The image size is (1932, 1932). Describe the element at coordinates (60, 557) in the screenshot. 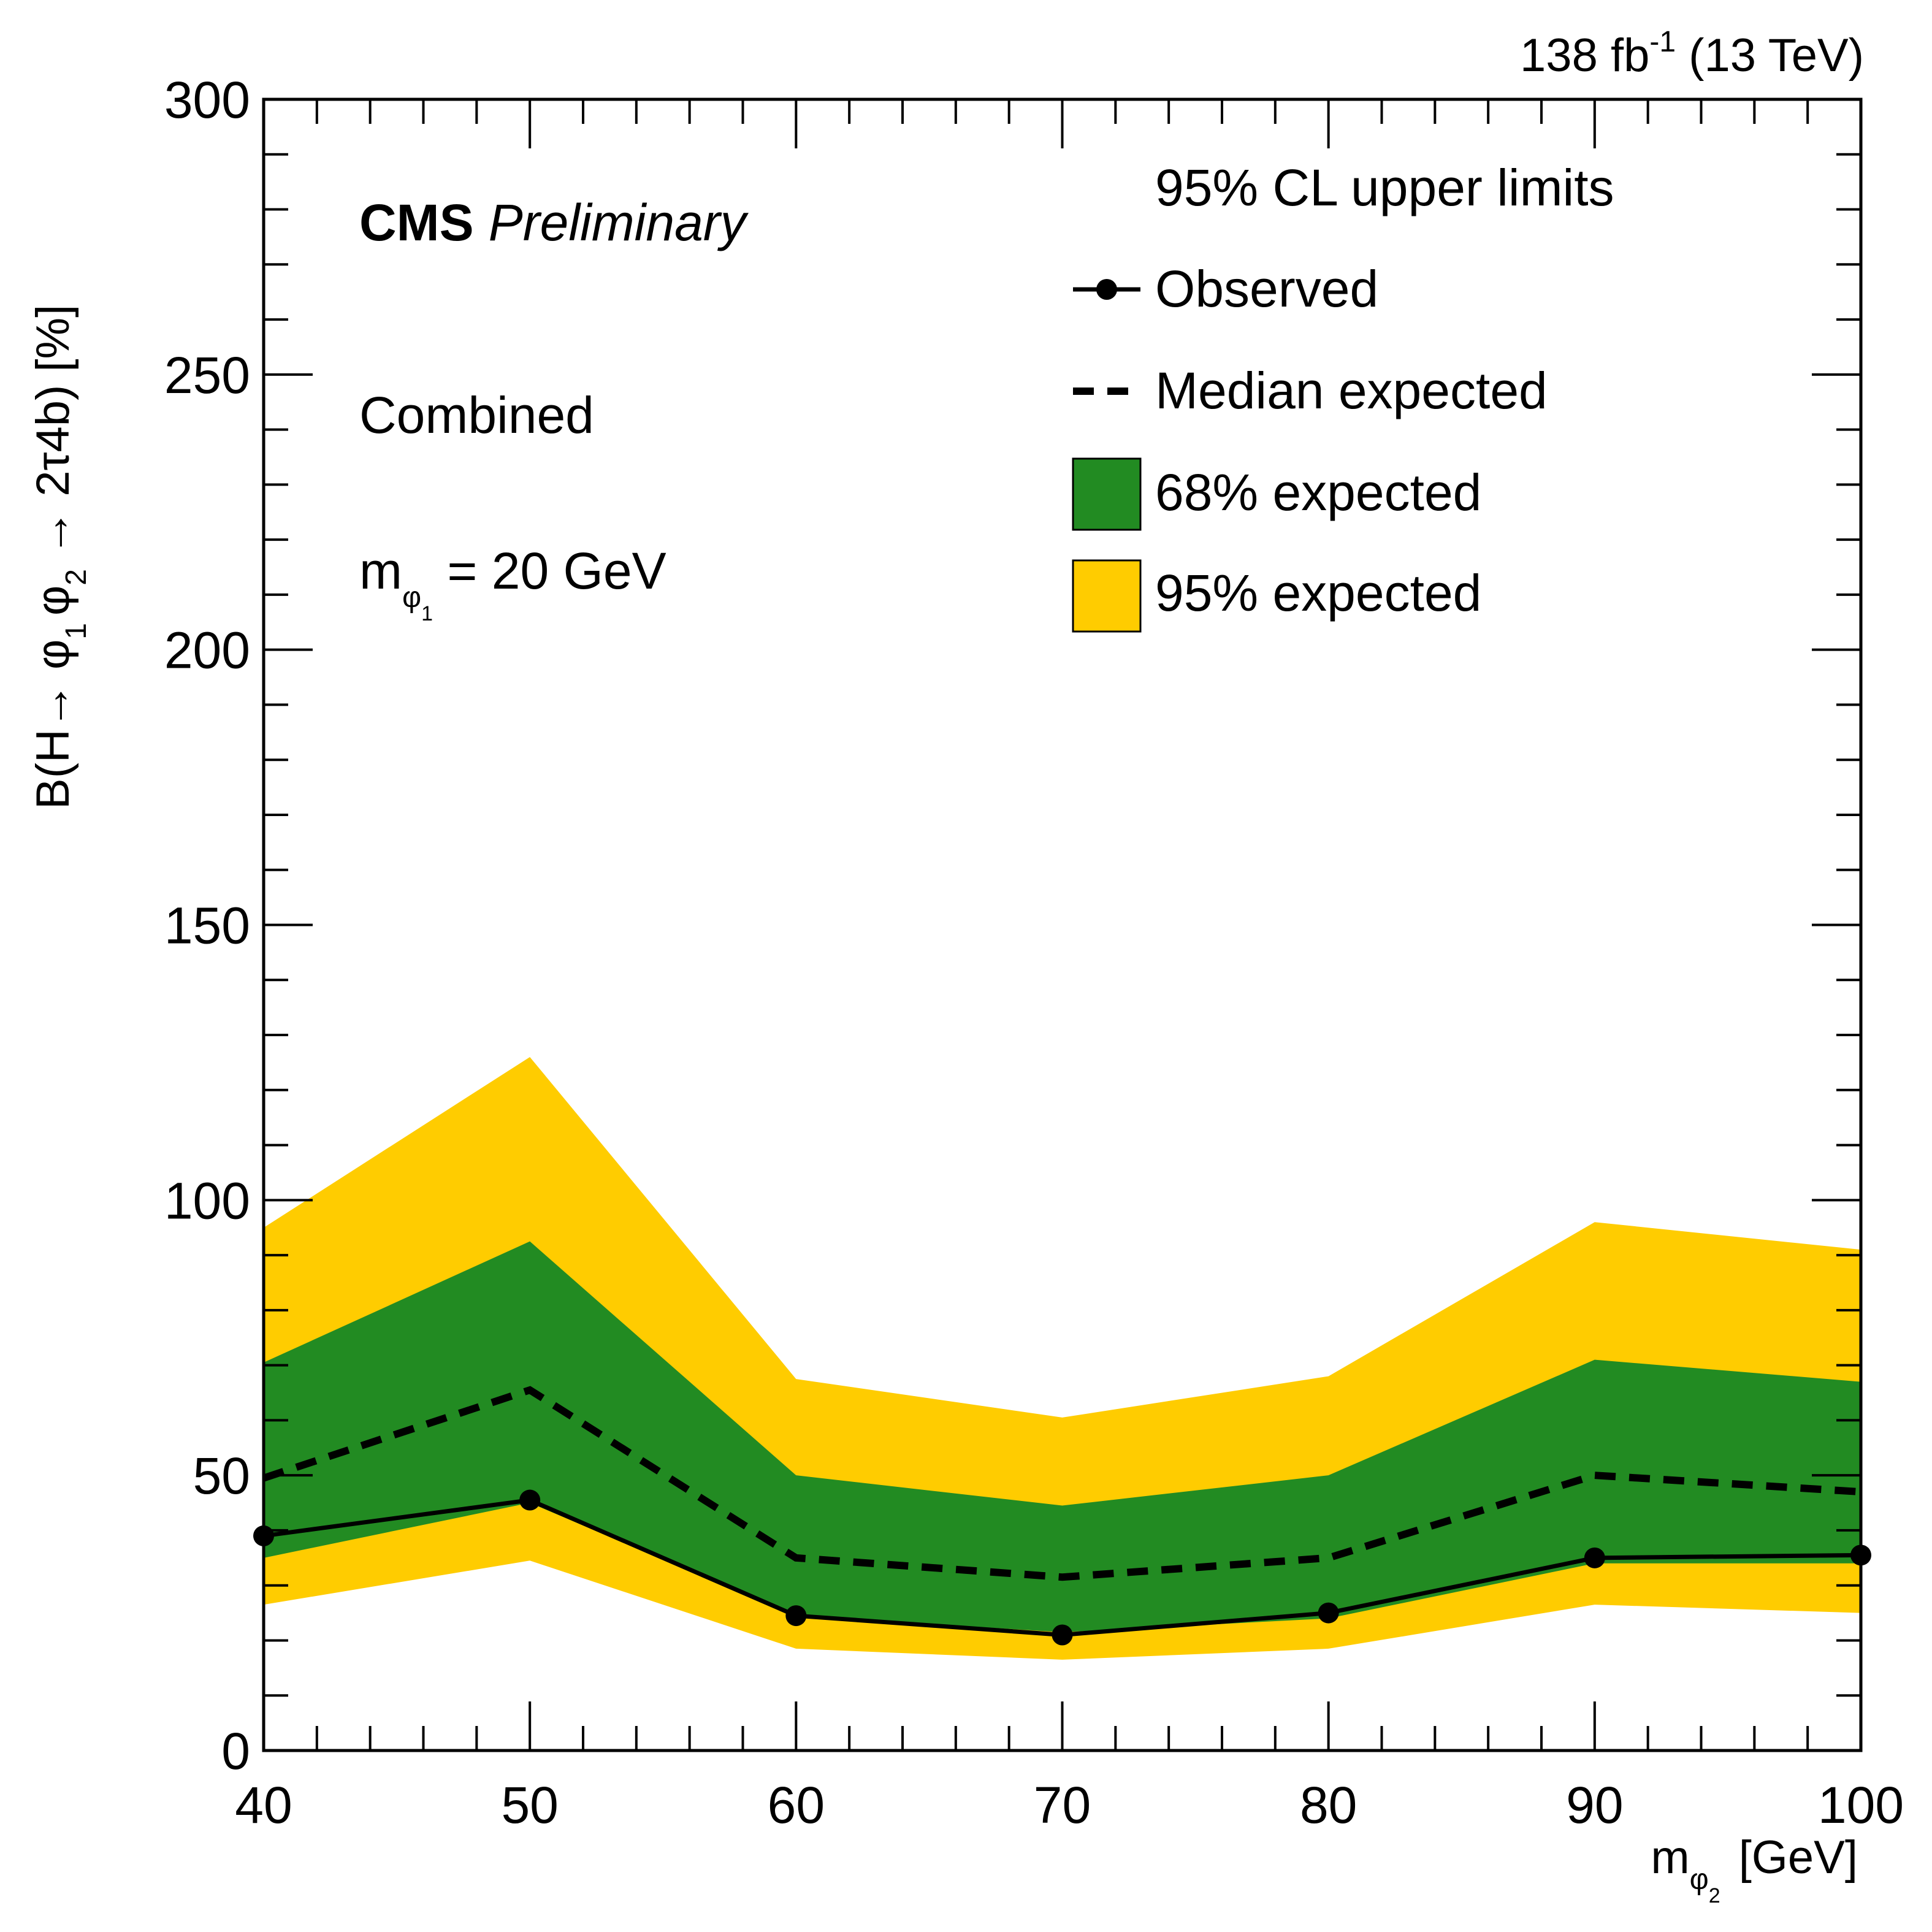

I see `y-axis-title: B(H→ φ1φ2 → 2τ4b) [%]` at that location.